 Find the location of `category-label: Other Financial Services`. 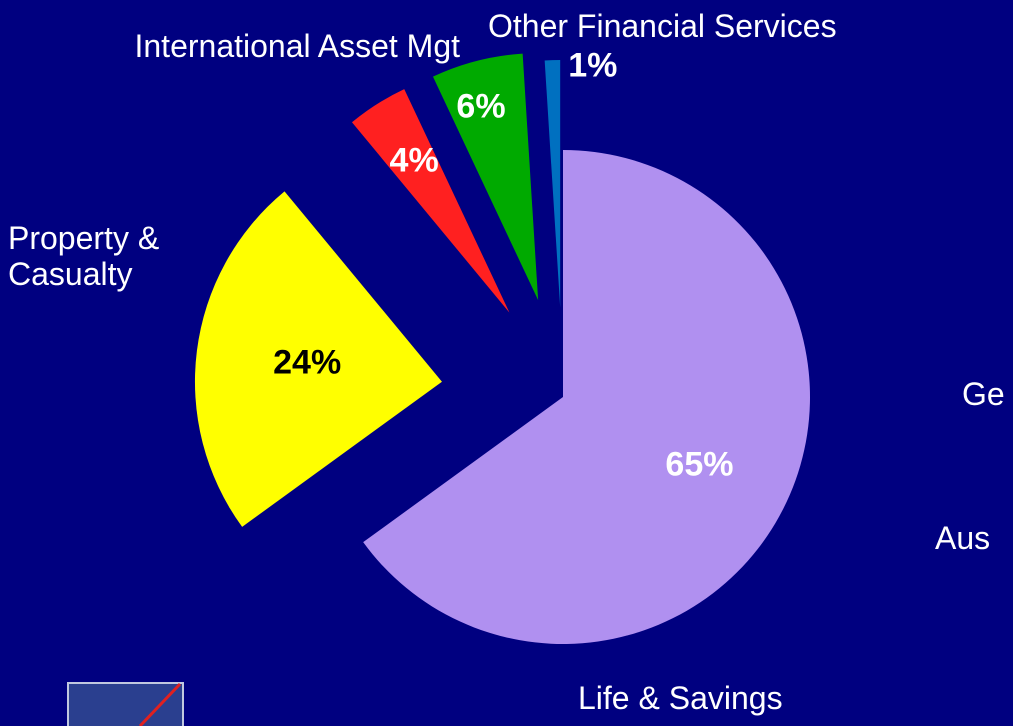

category-label: Other Financial Services is located at coordinates (662, 26).